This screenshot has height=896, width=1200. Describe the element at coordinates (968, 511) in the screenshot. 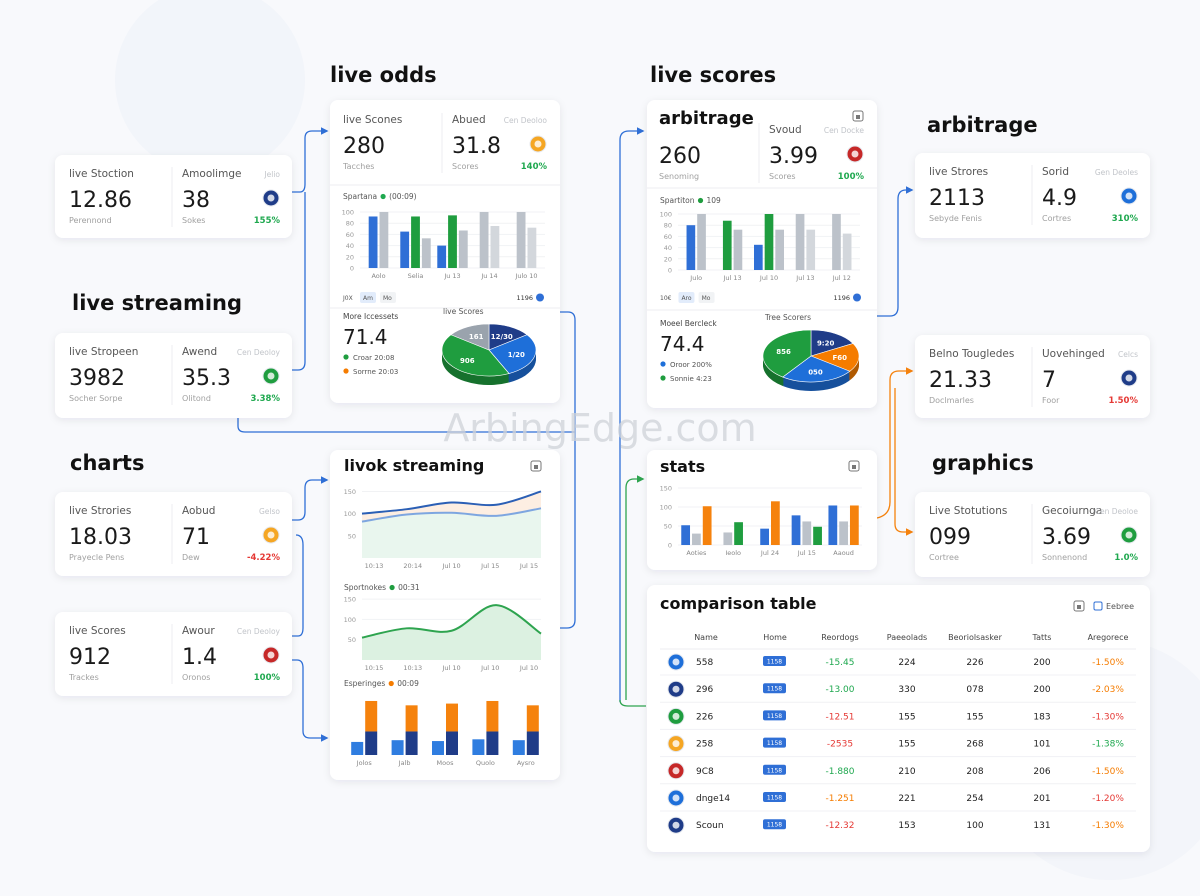

I see `label: Live Stotutions` at that location.